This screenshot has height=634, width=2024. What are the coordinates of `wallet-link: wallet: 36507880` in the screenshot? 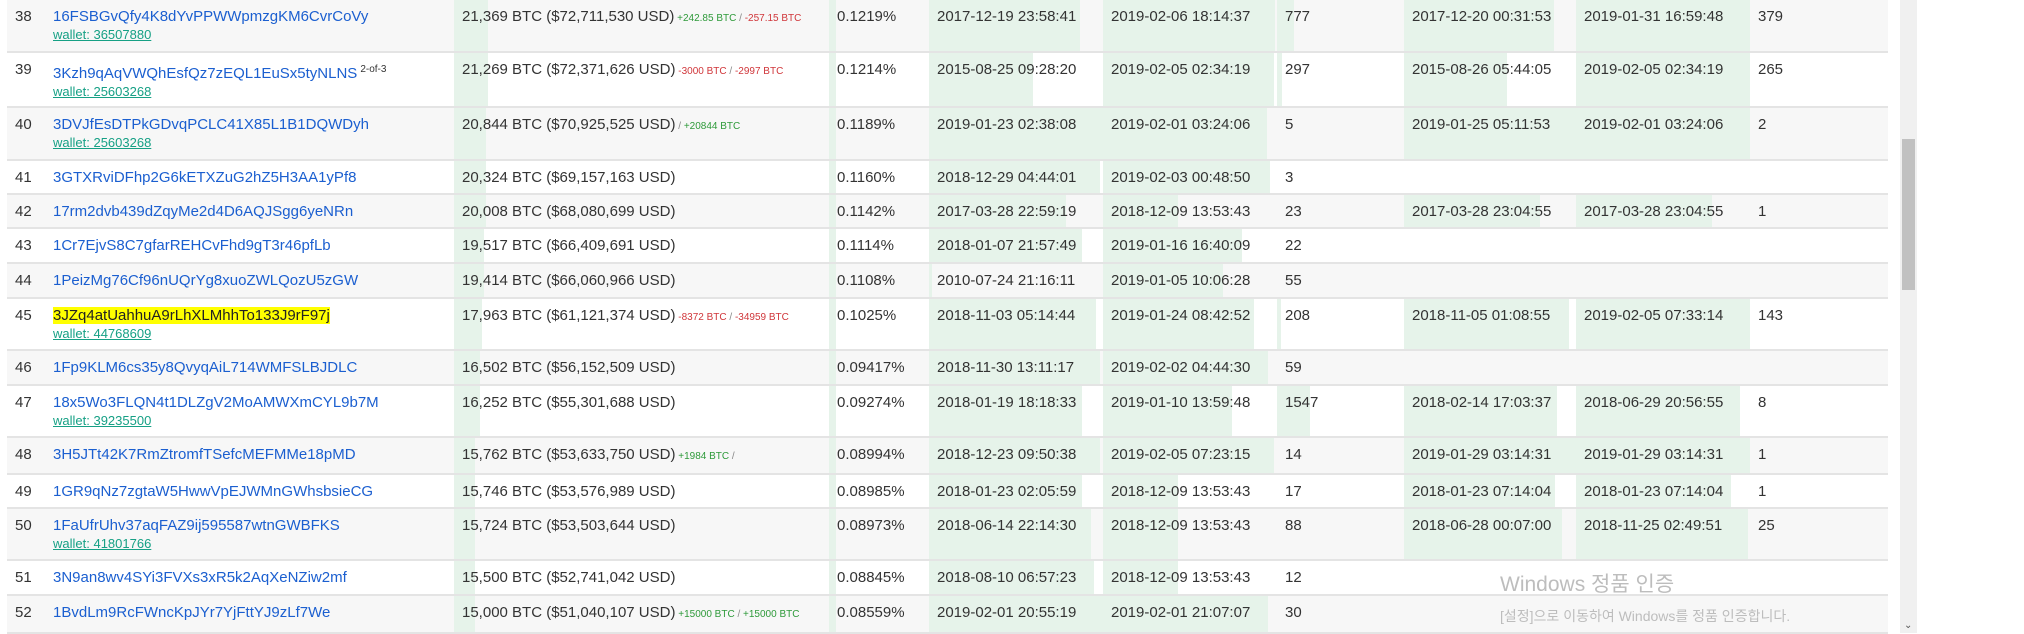 It's located at (102, 34).